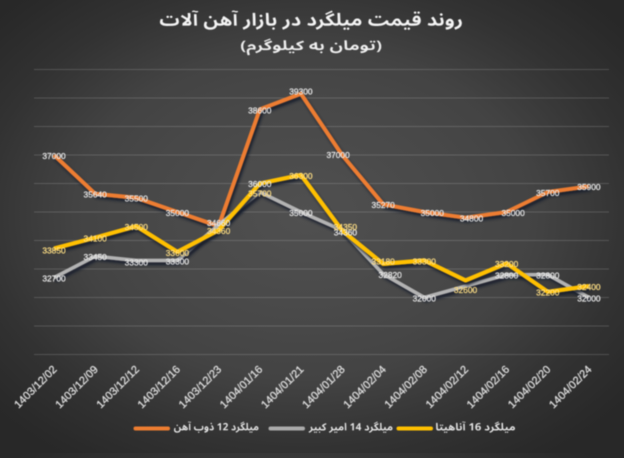 The image size is (624, 458). Describe the element at coordinates (200, 387) in the screenshot. I see `svg-text: 1403/12/23` at that location.